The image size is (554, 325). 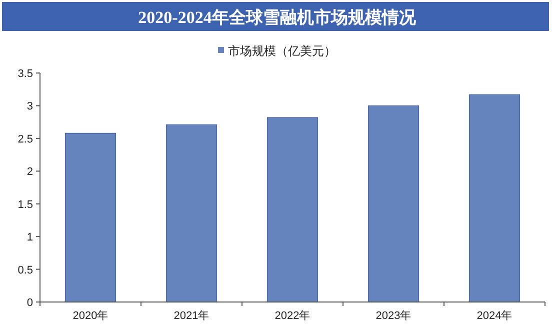 I want to click on x-tick-label: 2020年, so click(x=90, y=316).